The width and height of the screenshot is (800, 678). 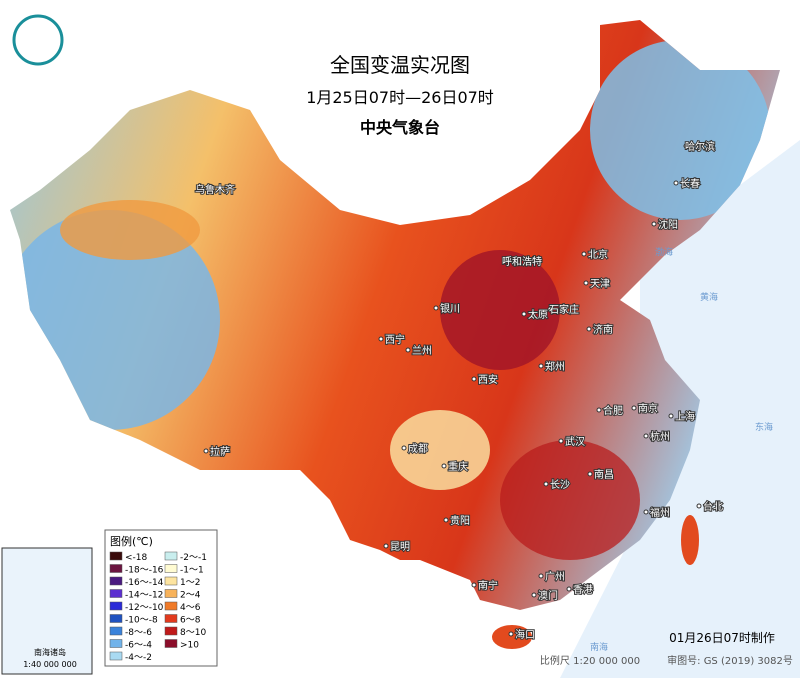 What do you see at coordinates (144, 596) in the screenshot?
I see `legend-label: -14～-12` at bounding box center [144, 596].